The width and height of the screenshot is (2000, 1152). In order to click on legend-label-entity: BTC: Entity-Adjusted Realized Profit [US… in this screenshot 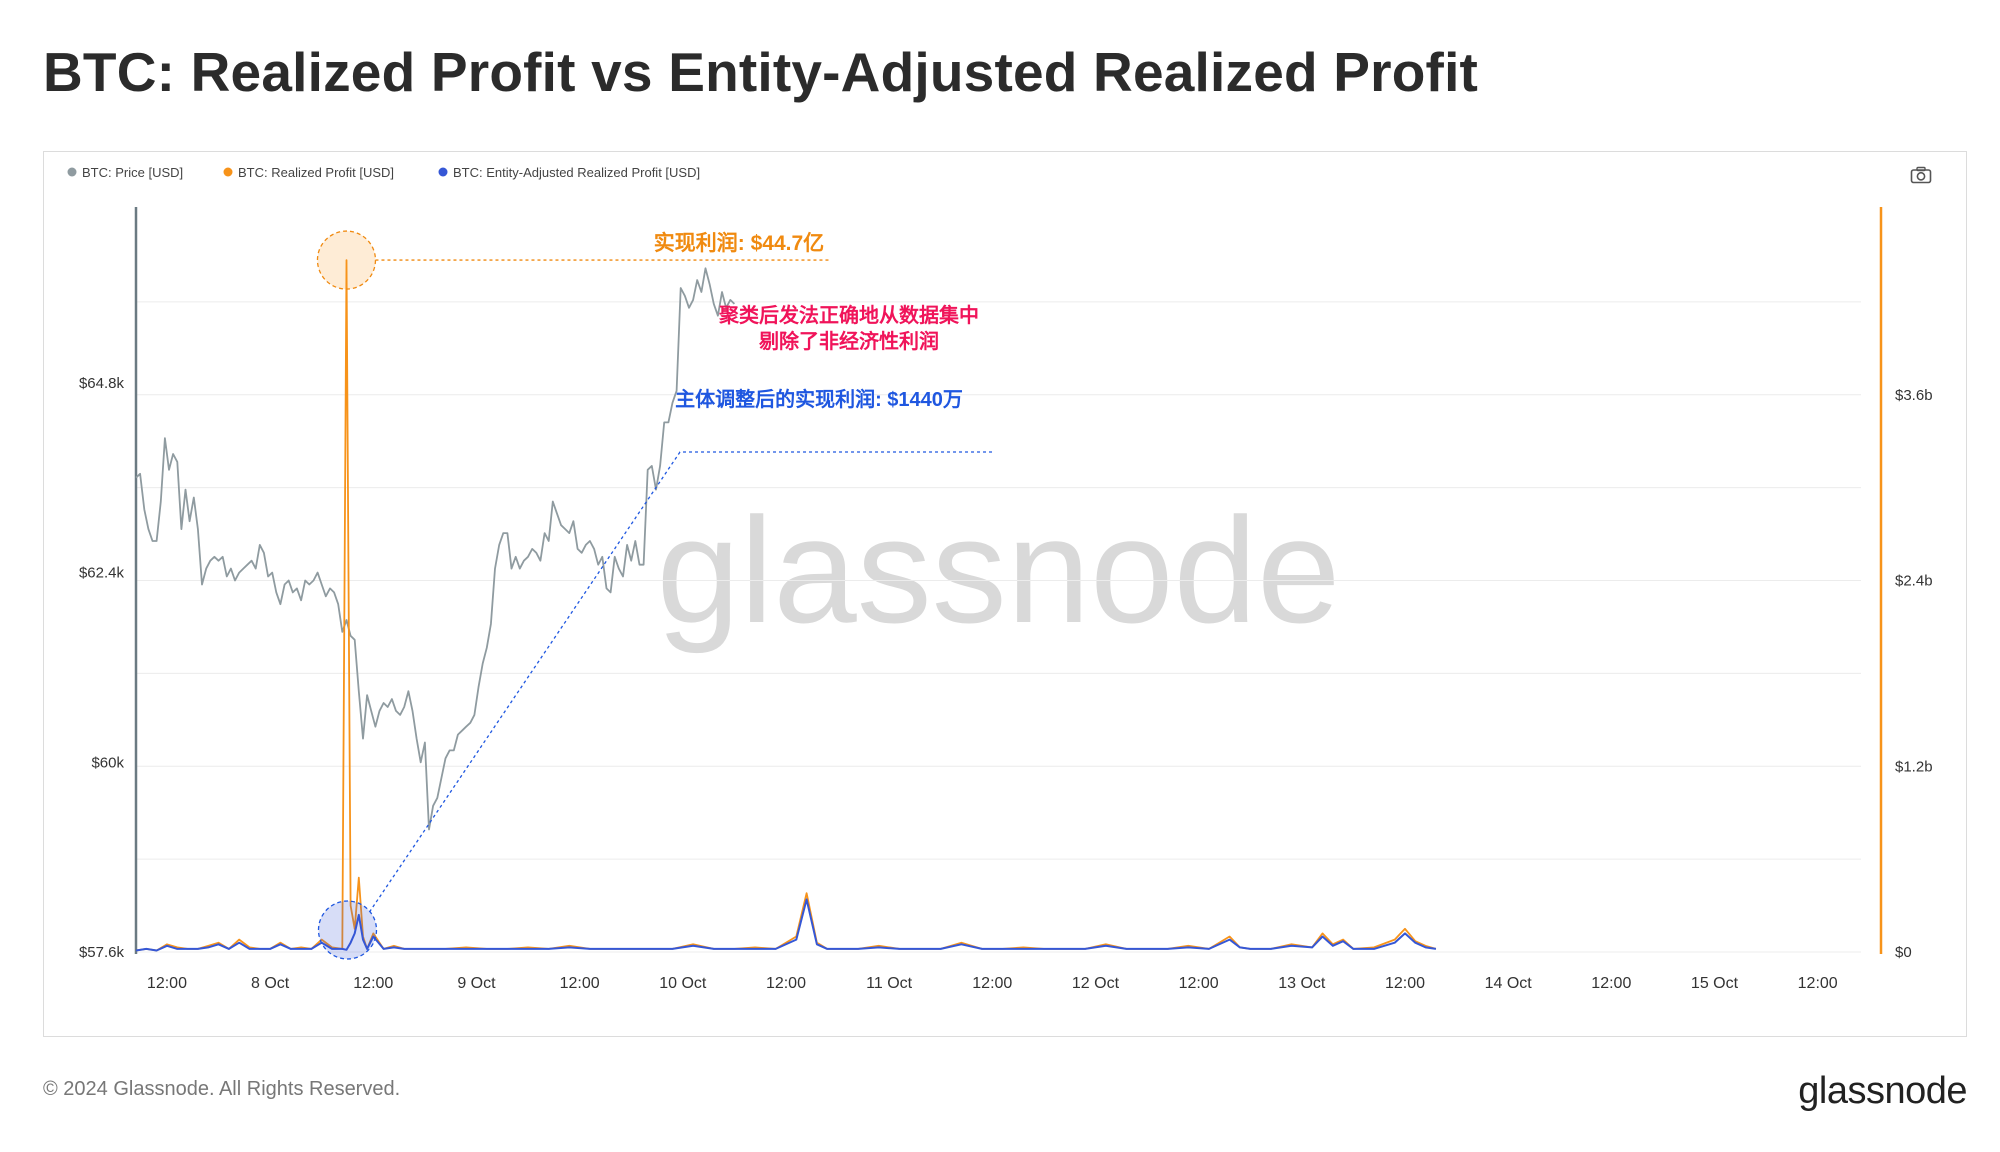, I will do `click(576, 172)`.